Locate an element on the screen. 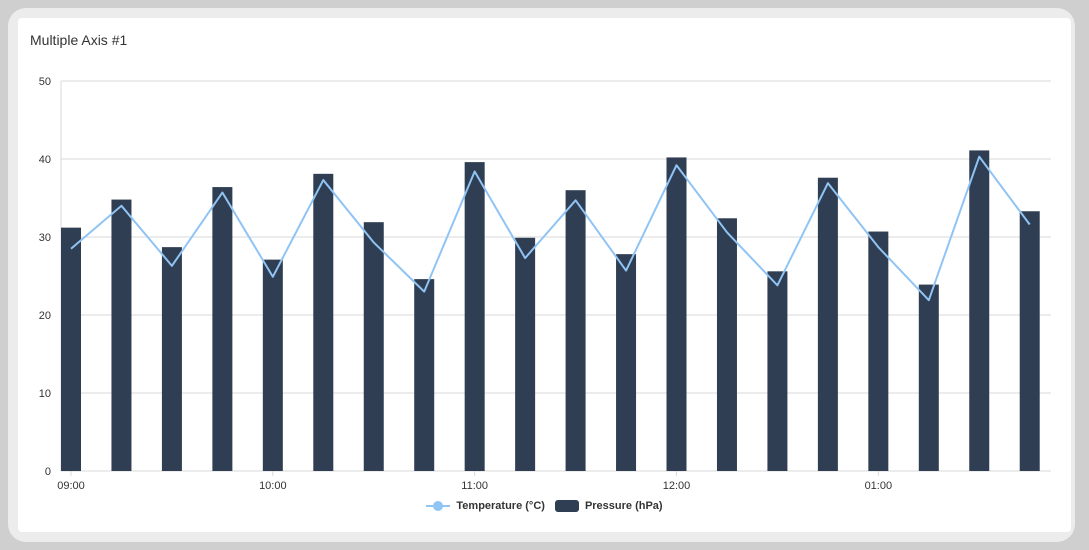 This screenshot has width=1089, height=550. legend-item-temperature: Temperature (°C) is located at coordinates (485, 506).